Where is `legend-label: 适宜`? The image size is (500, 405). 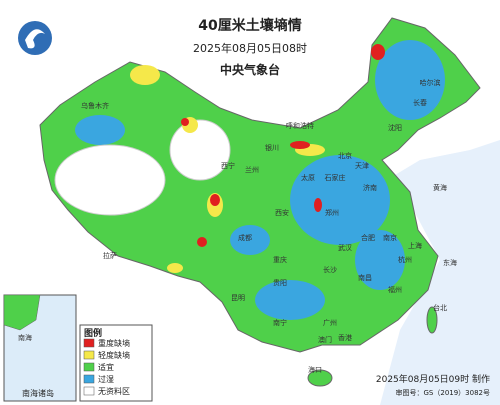
legend-label: 适宜 is located at coordinates (106, 367).